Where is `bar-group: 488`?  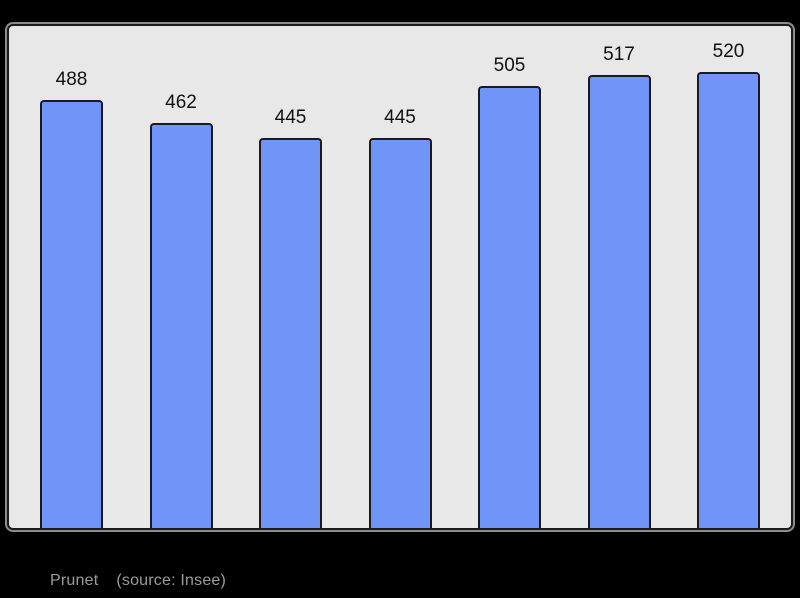 bar-group: 488 is located at coordinates (71, 299).